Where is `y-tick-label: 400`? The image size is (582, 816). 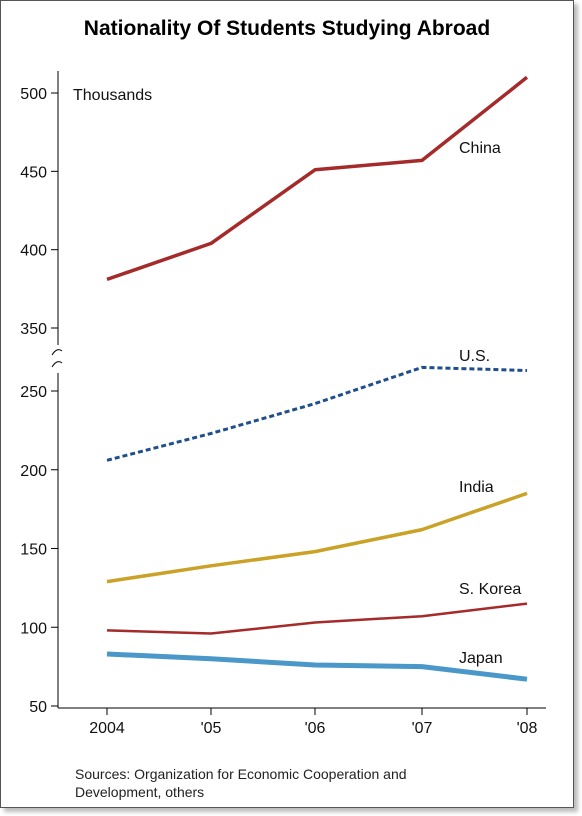 y-tick-label: 400 is located at coordinates (33, 251).